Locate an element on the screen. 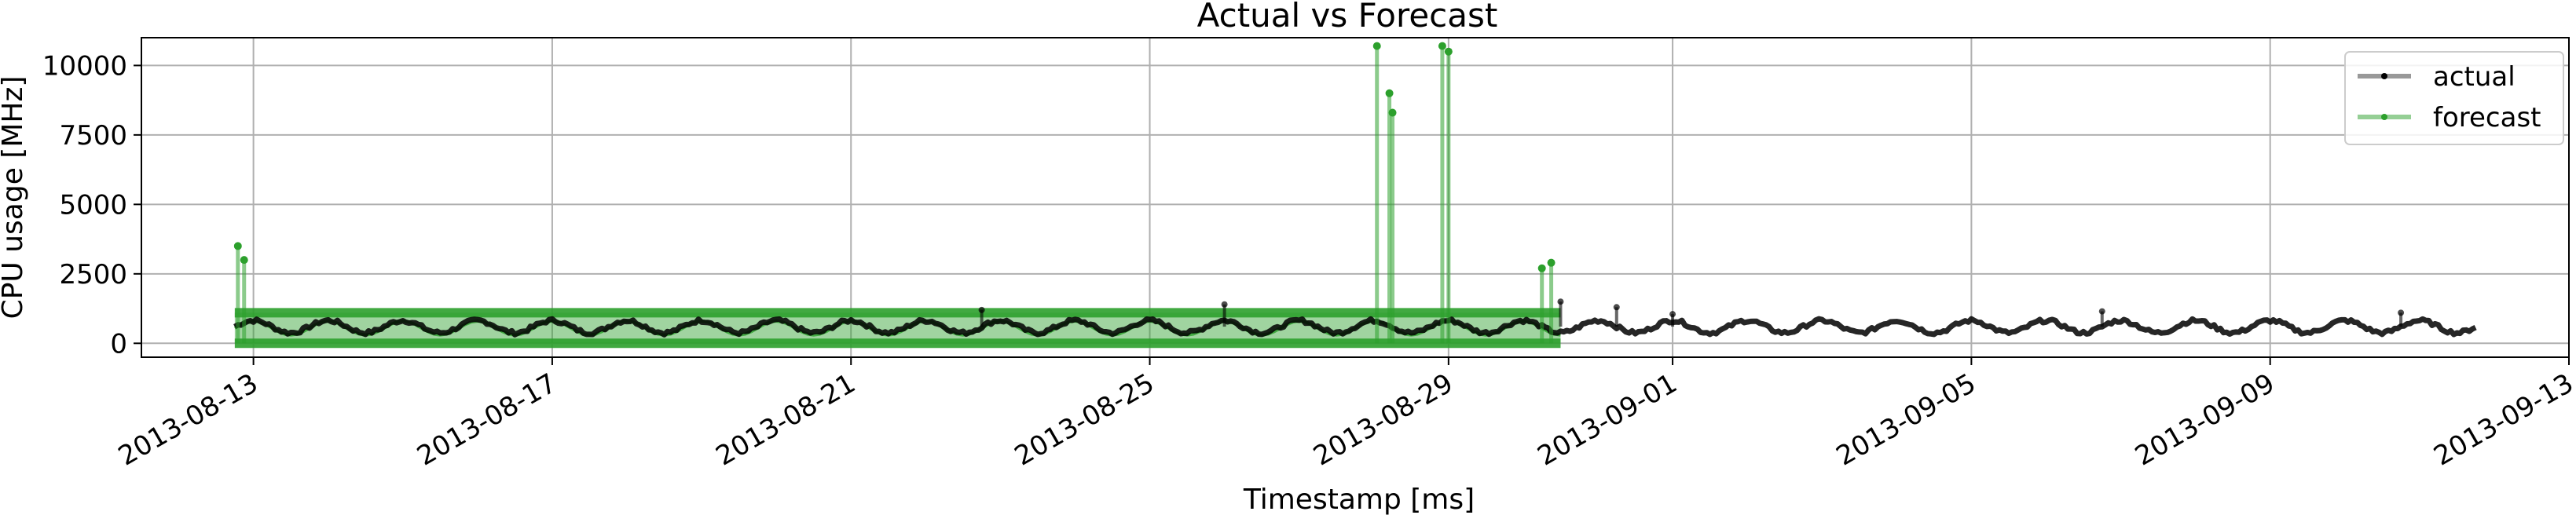 The image size is (2576, 515). y-axis-label: CPU usage [MHz] is located at coordinates (14, 198).